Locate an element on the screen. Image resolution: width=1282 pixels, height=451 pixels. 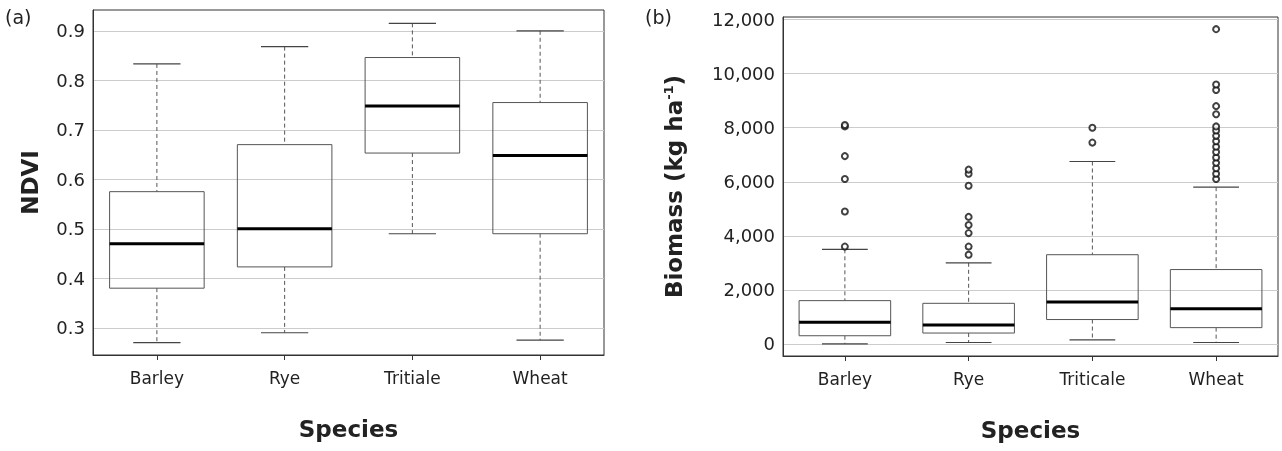
y-tick-label: 0.7 is located at coordinates (70, 130).